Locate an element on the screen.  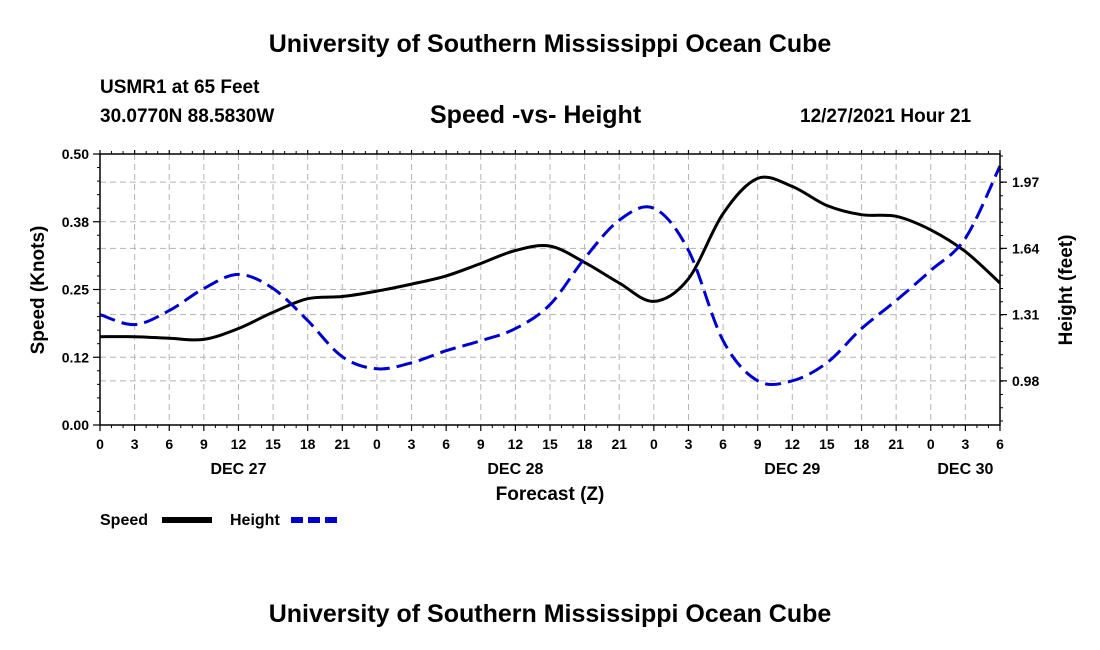
y-tick-label: 0.12 is located at coordinates (75, 357).